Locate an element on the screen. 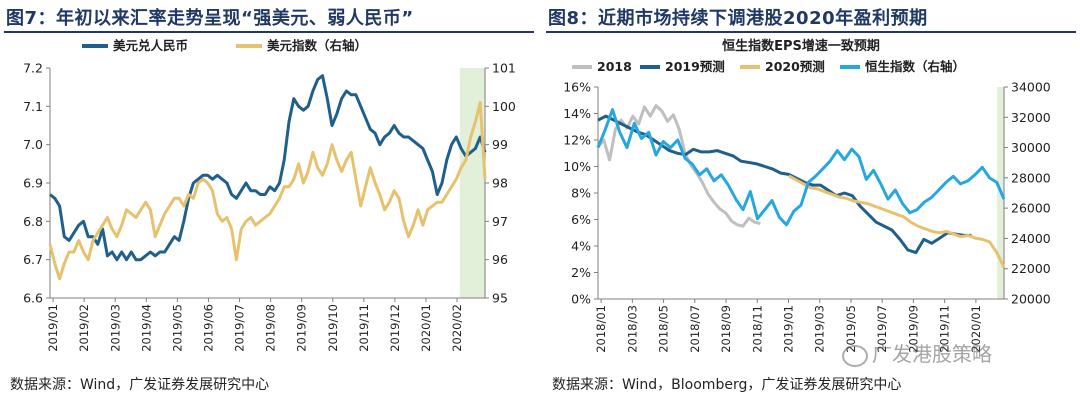 Image resolution: width=1080 pixels, height=403 pixels. source-note: 数据来源：Wind，Bloomberg，广发证券发展研究中心 is located at coordinates (727, 385).